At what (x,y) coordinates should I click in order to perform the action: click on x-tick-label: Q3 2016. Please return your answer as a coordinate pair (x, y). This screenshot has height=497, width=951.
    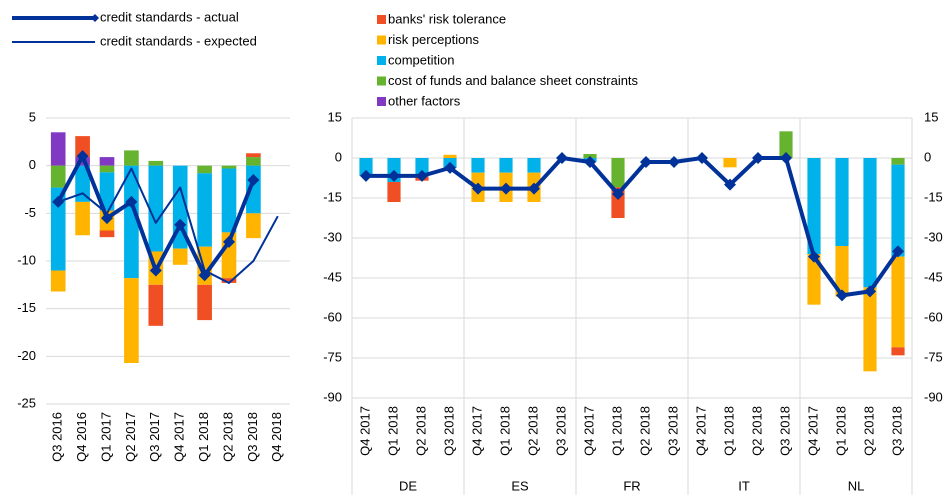
    Looking at the image, I should click on (57, 437).